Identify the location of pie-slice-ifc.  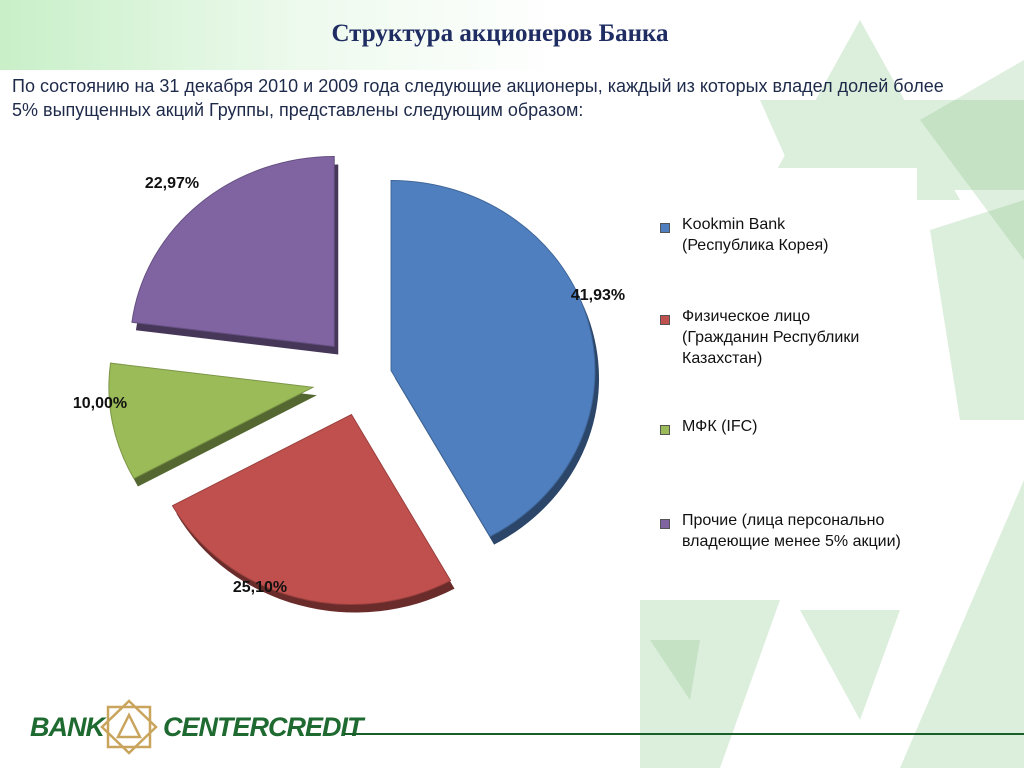
(212, 424).